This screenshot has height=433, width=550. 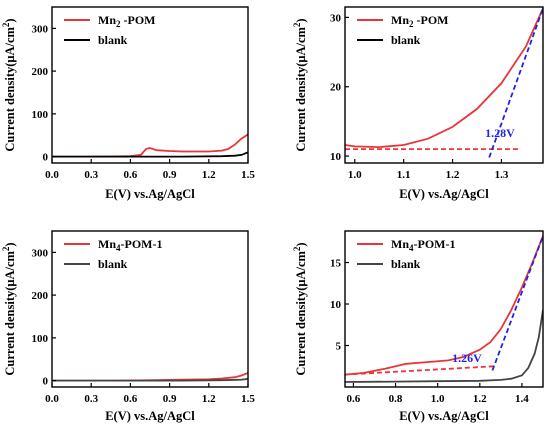 I want to click on y-tick-label: 30, so click(x=336, y=18).